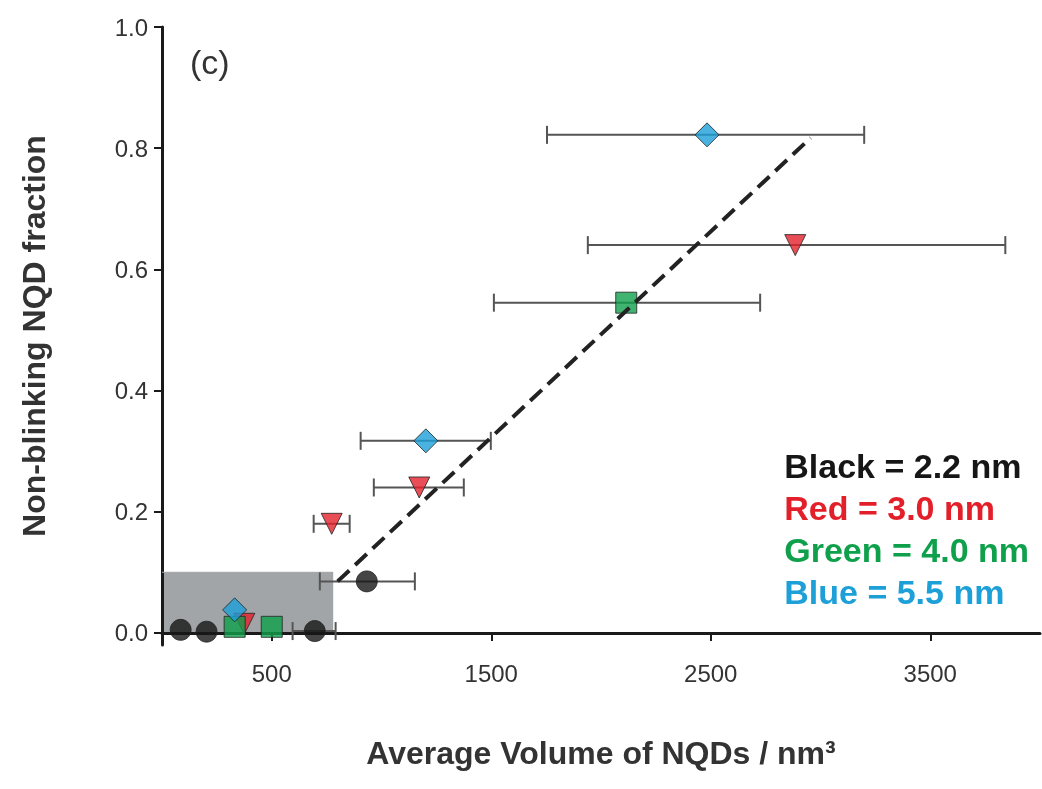 The height and width of the screenshot is (789, 1042). What do you see at coordinates (711, 673) in the screenshot?
I see `x-tick-label: 2500` at bounding box center [711, 673].